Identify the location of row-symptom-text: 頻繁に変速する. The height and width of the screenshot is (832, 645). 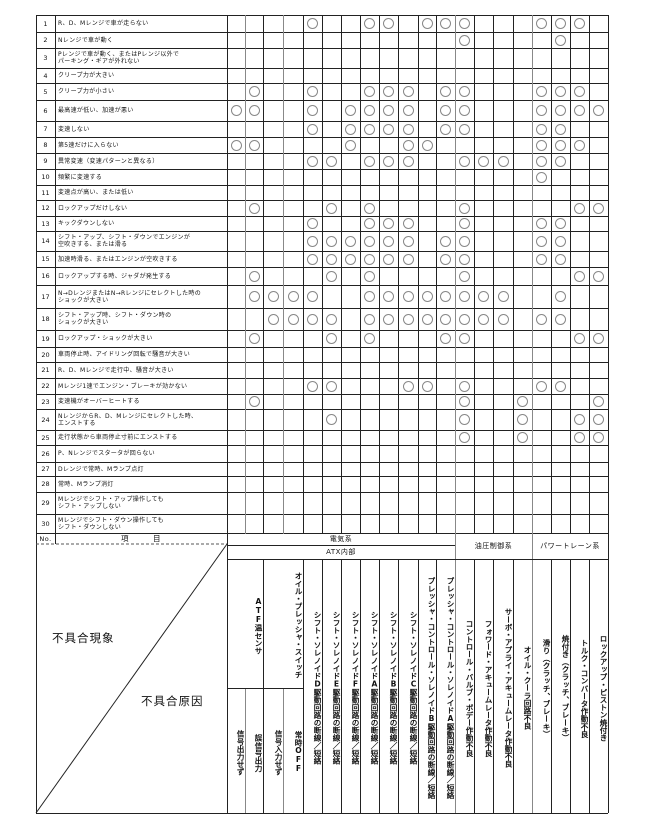
(80, 177).